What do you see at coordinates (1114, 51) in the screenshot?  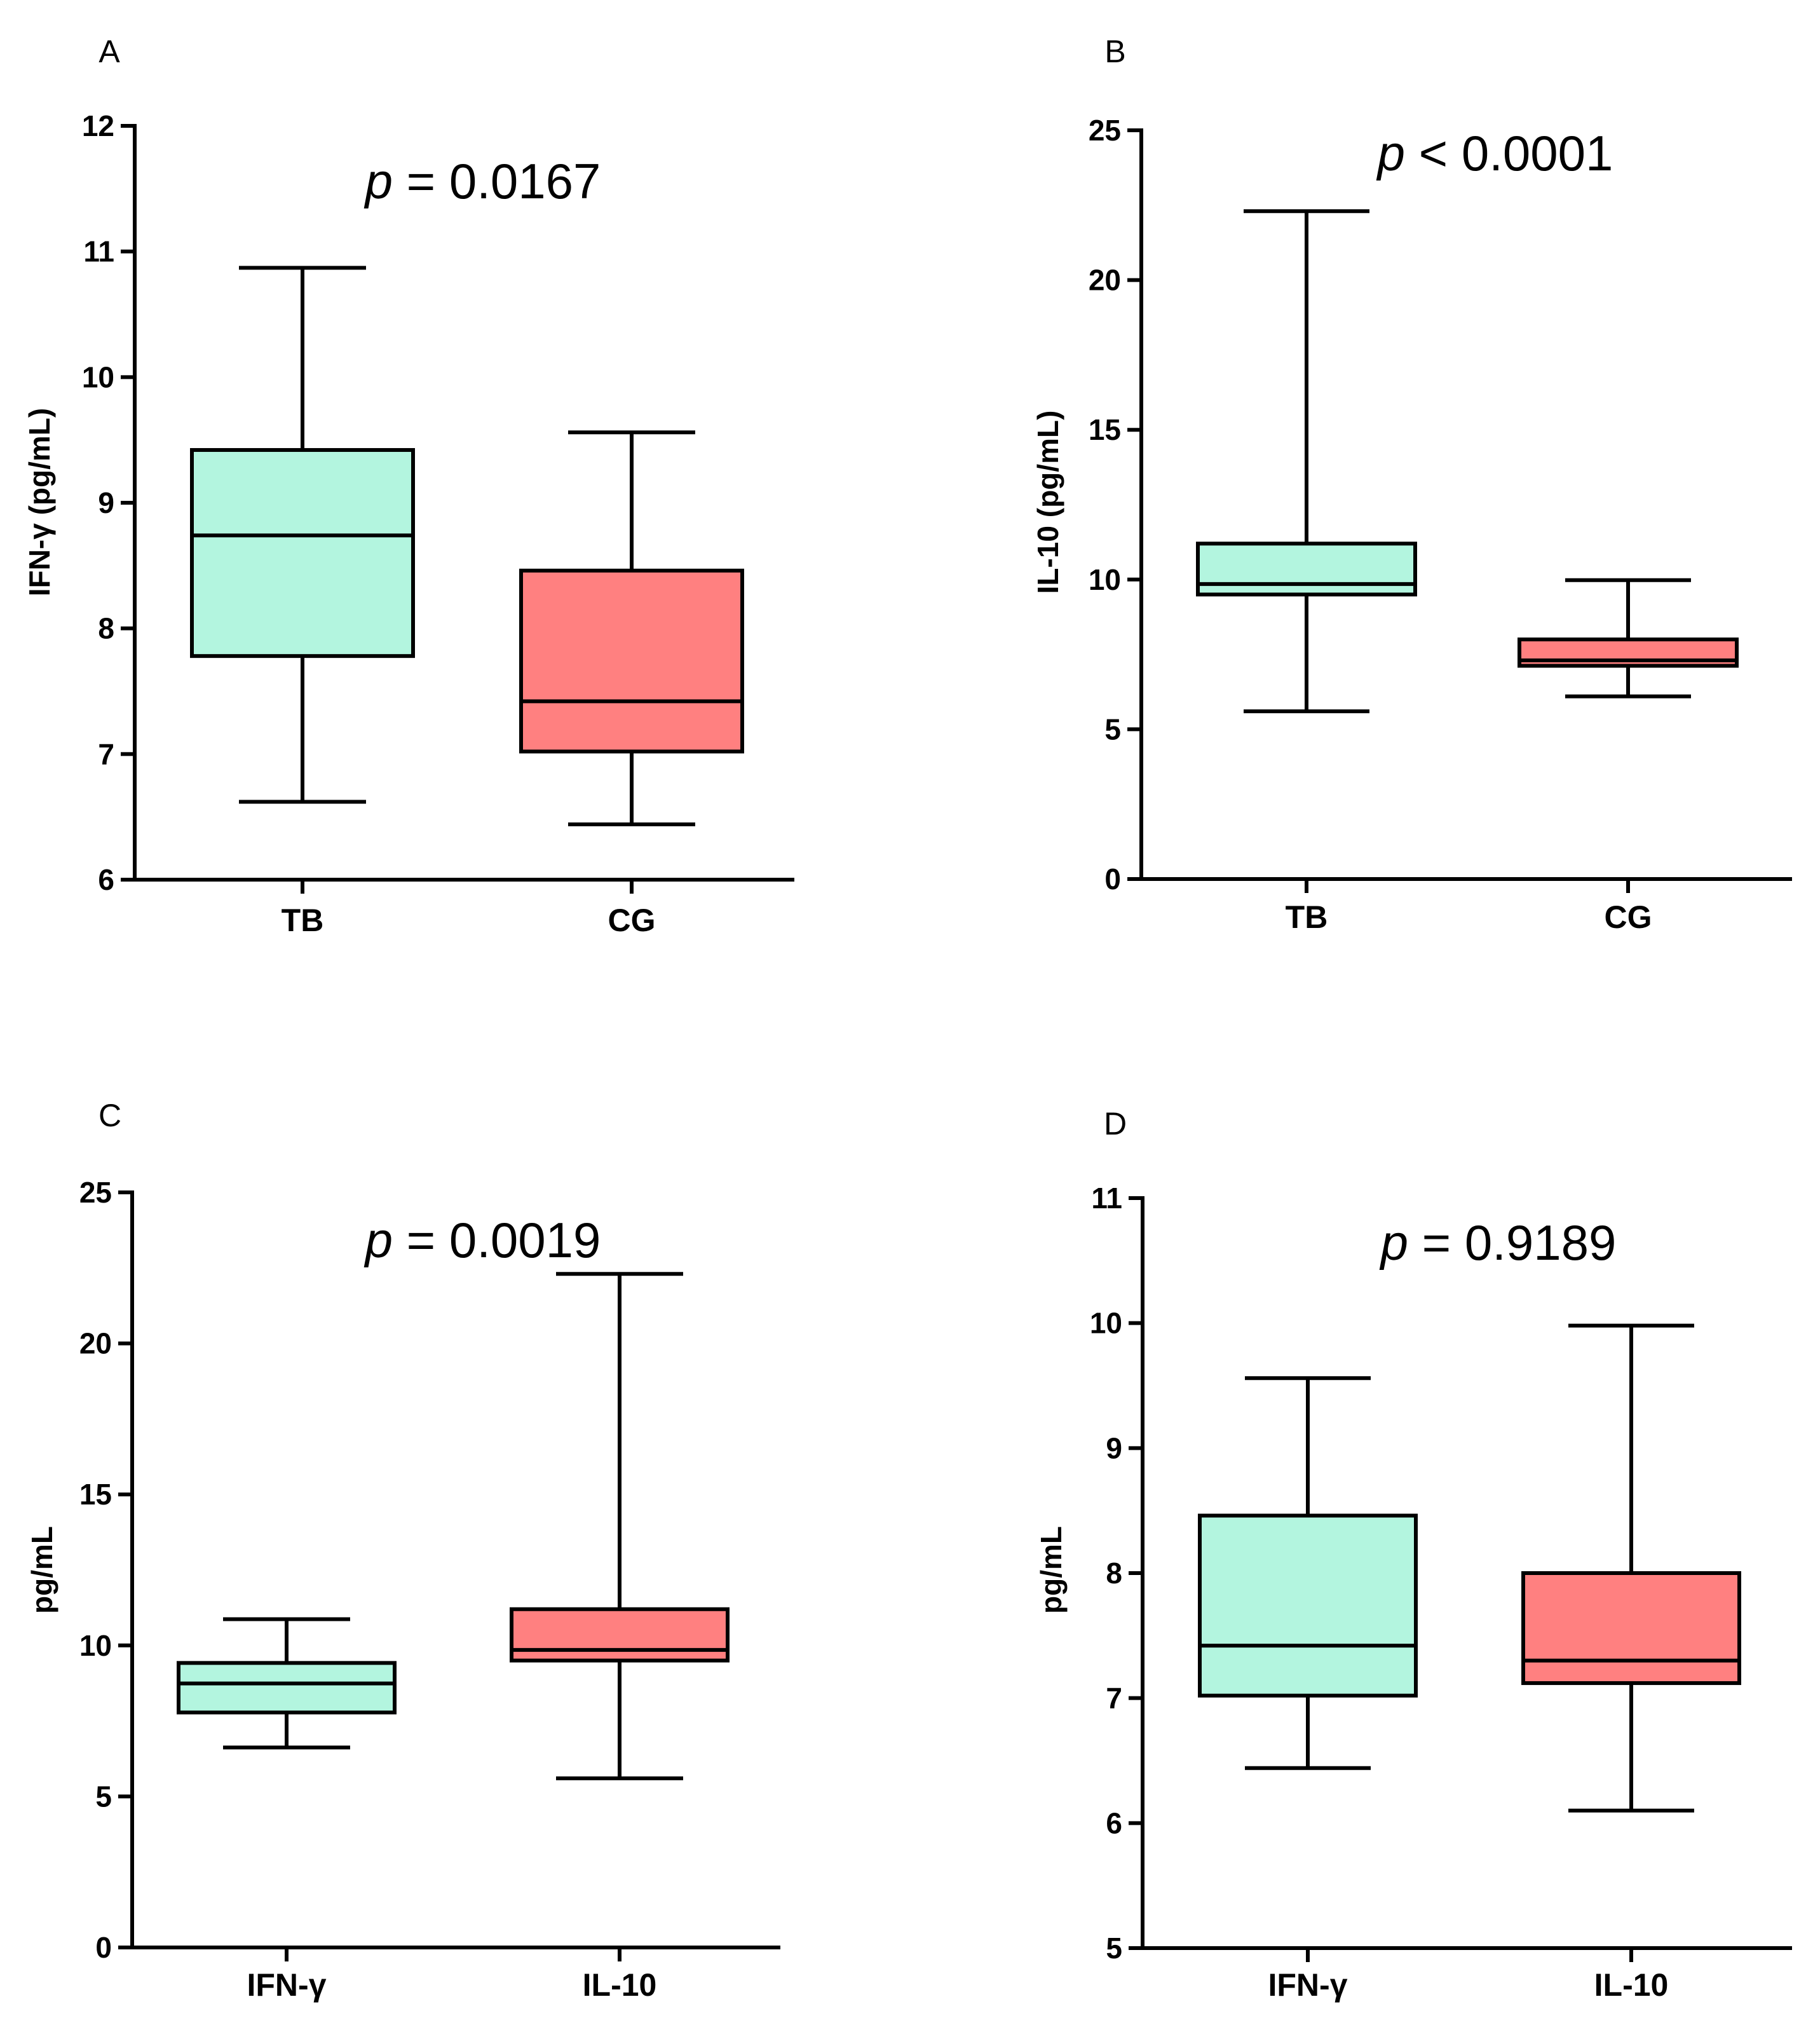 I see `panel-letter: B` at bounding box center [1114, 51].